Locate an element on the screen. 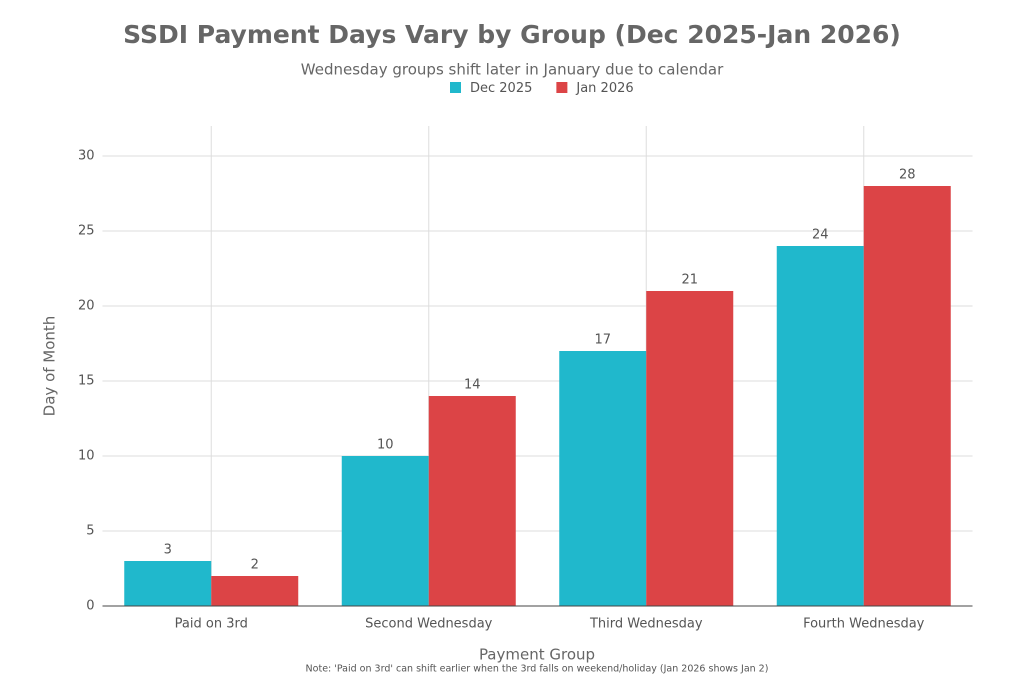 The image size is (1024, 683). y-tick-label: 5 is located at coordinates (90, 531).